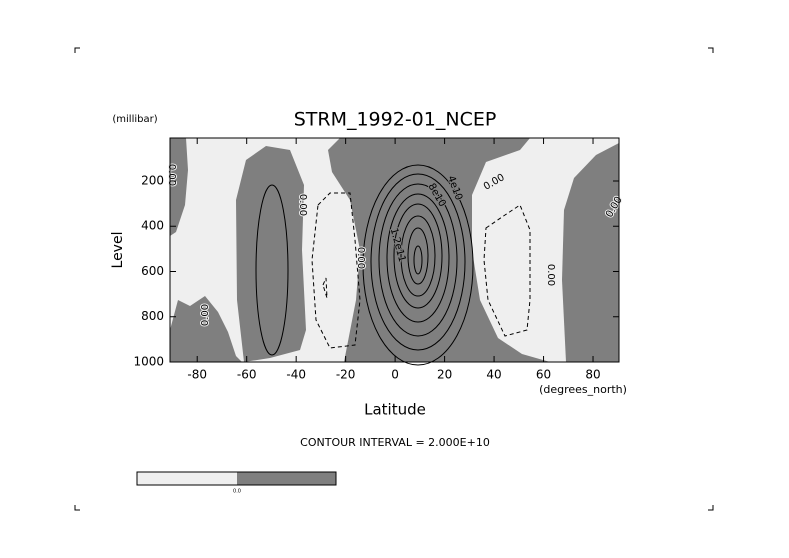 The width and height of the screenshot is (789, 558). What do you see at coordinates (247, 375) in the screenshot?
I see `x-tick-label: -60` at bounding box center [247, 375].